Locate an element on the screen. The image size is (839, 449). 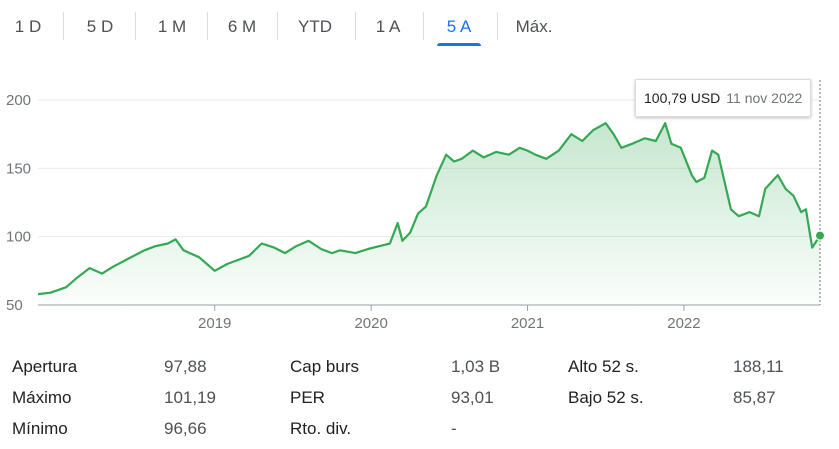
x-tick-label: 2020 is located at coordinates (370, 323).